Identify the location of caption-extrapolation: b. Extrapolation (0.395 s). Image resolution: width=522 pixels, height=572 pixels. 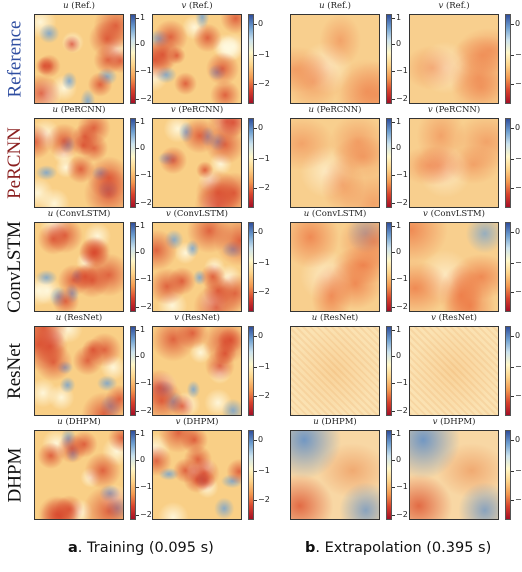
(398, 548).